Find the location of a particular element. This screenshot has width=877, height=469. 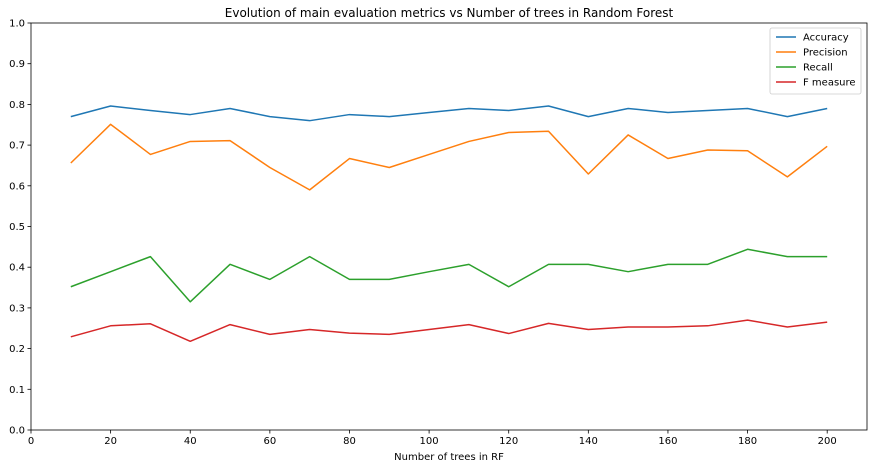

y-axis: 0.0 0.1 0.2 0.3 0.4 0.5 0.6 0.7 0.8 0.9 1.0 is located at coordinates (20, 228).